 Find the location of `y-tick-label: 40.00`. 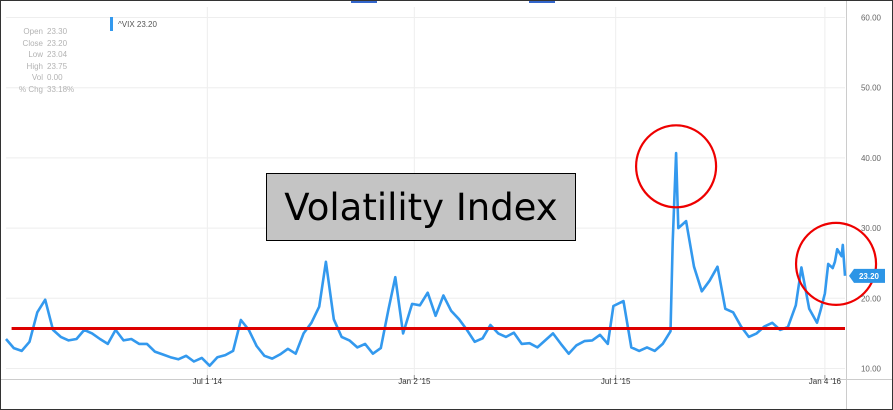

y-tick-label: 40.00 is located at coordinates (871, 158).